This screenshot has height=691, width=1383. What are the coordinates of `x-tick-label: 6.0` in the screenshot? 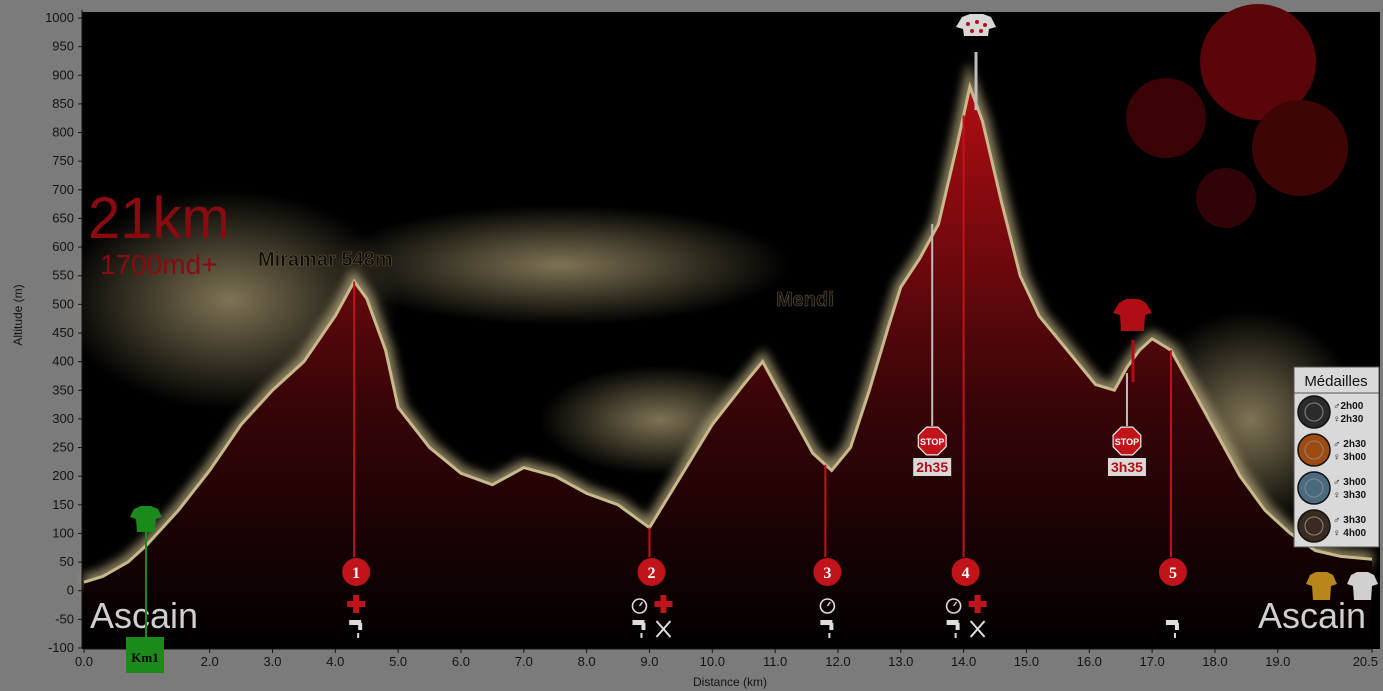 It's located at (461, 661).